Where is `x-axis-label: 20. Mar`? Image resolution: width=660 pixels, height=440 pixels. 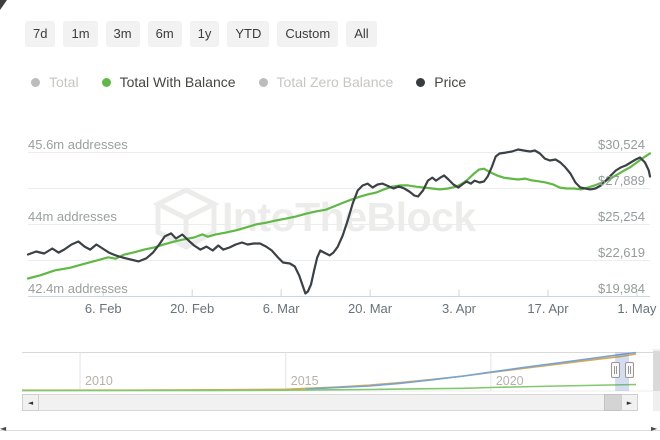 x-axis-label: 20. Mar is located at coordinates (370, 308).